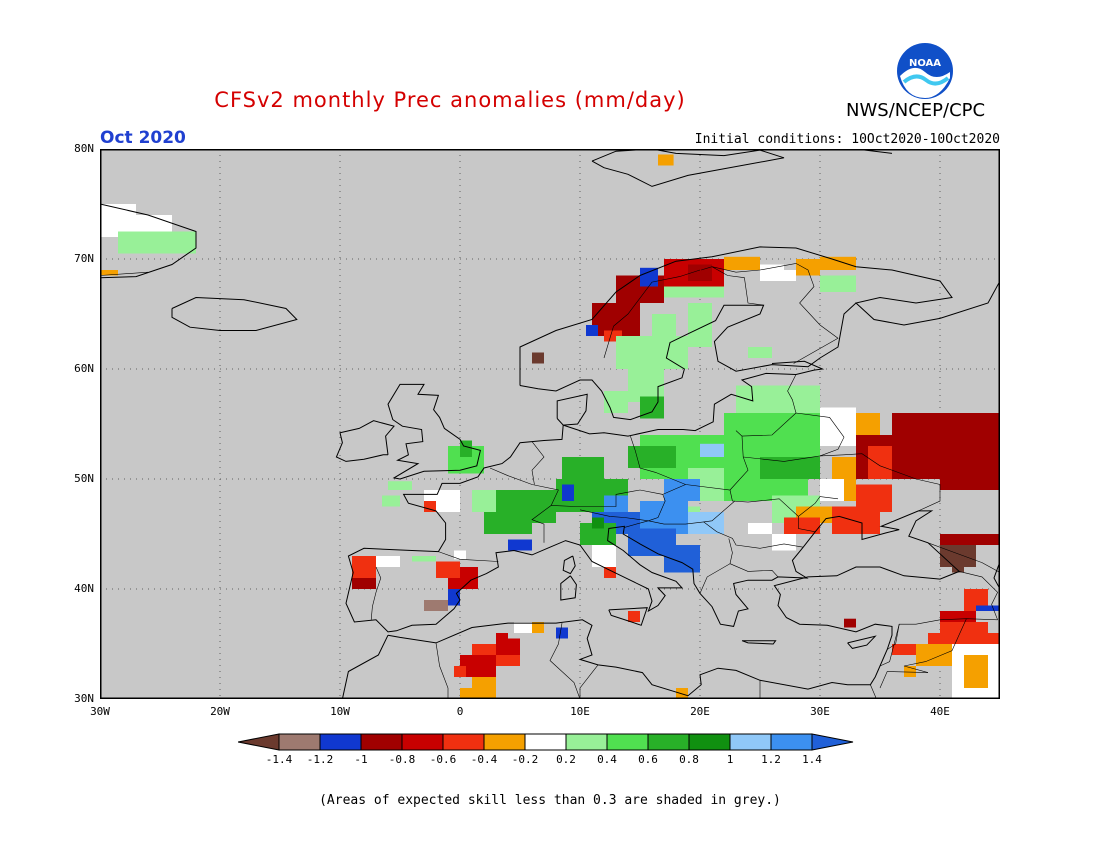  I want to click on lon-label: 20W, so click(220, 711).